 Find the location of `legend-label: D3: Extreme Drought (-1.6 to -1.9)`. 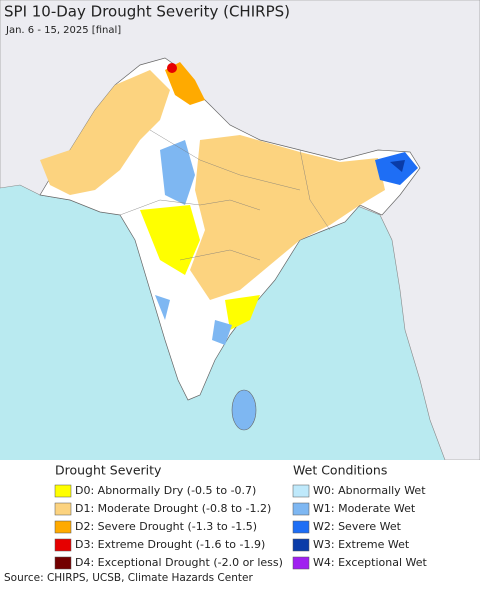

legend-label: D3: Extreme Drought (-1.6 to -1.9) is located at coordinates (170, 544).